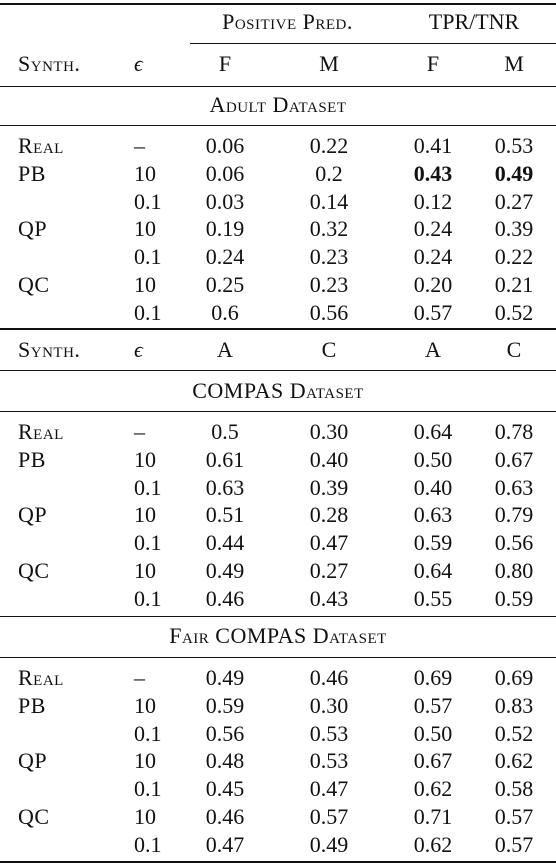  I want to click on table-row: QP 10 0.19 0.32 0.24 0.39, so click(278, 229).